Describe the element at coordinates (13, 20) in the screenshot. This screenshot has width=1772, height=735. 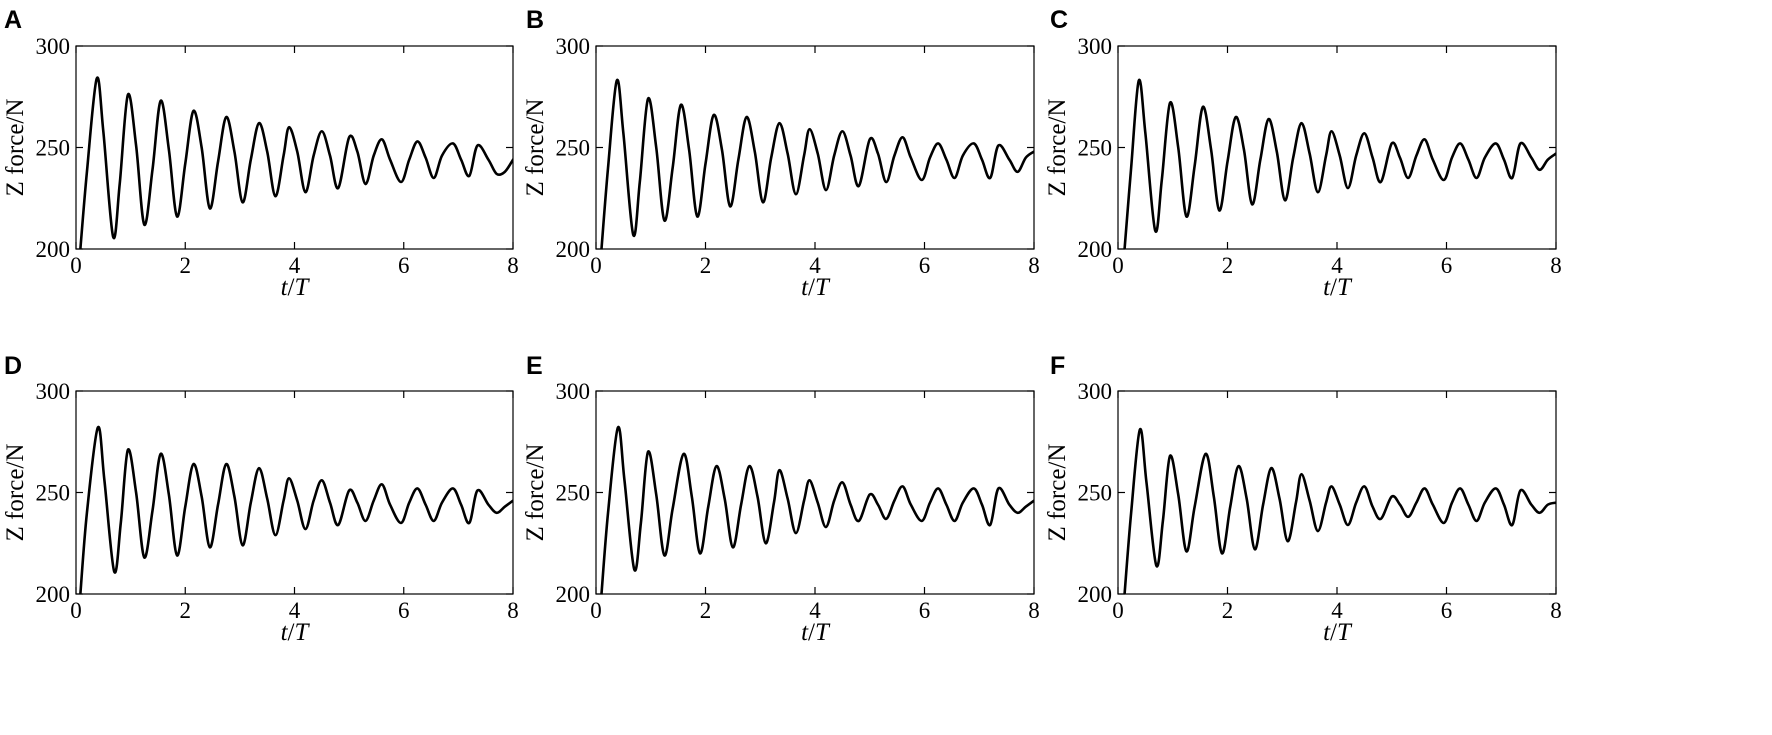
I see `panel-letter: A` at that location.